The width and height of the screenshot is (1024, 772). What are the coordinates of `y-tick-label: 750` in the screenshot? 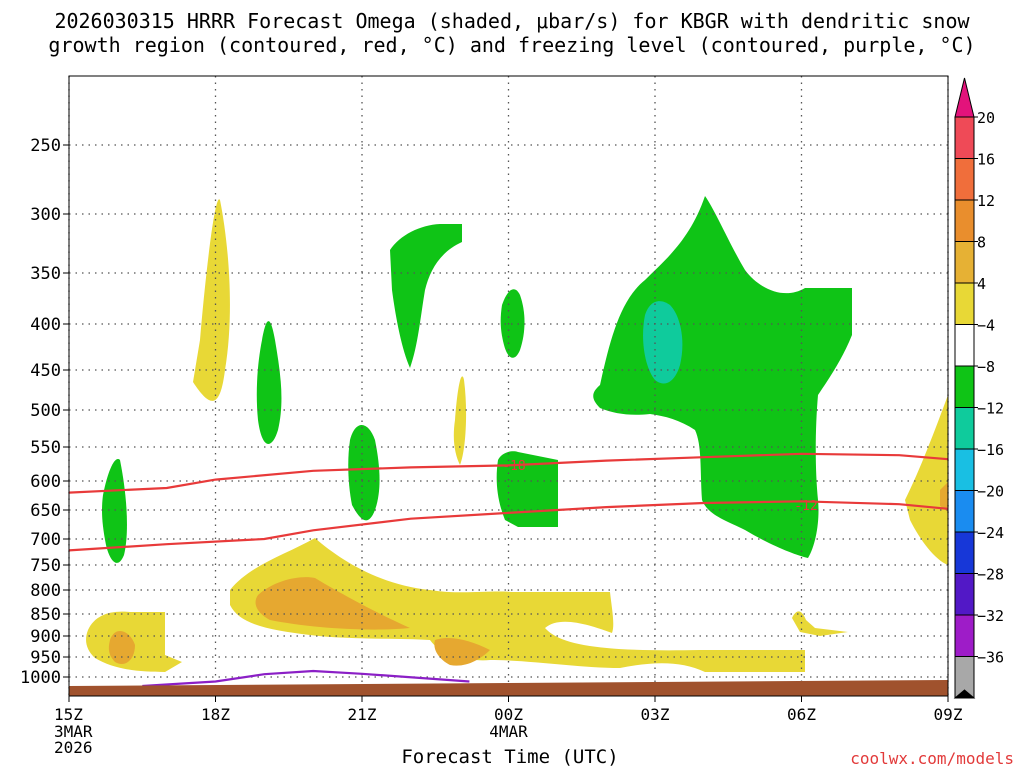 It's located at (45, 566).